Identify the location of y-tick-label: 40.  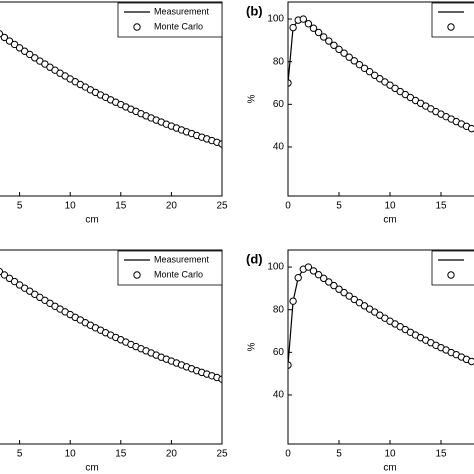
(279, 147).